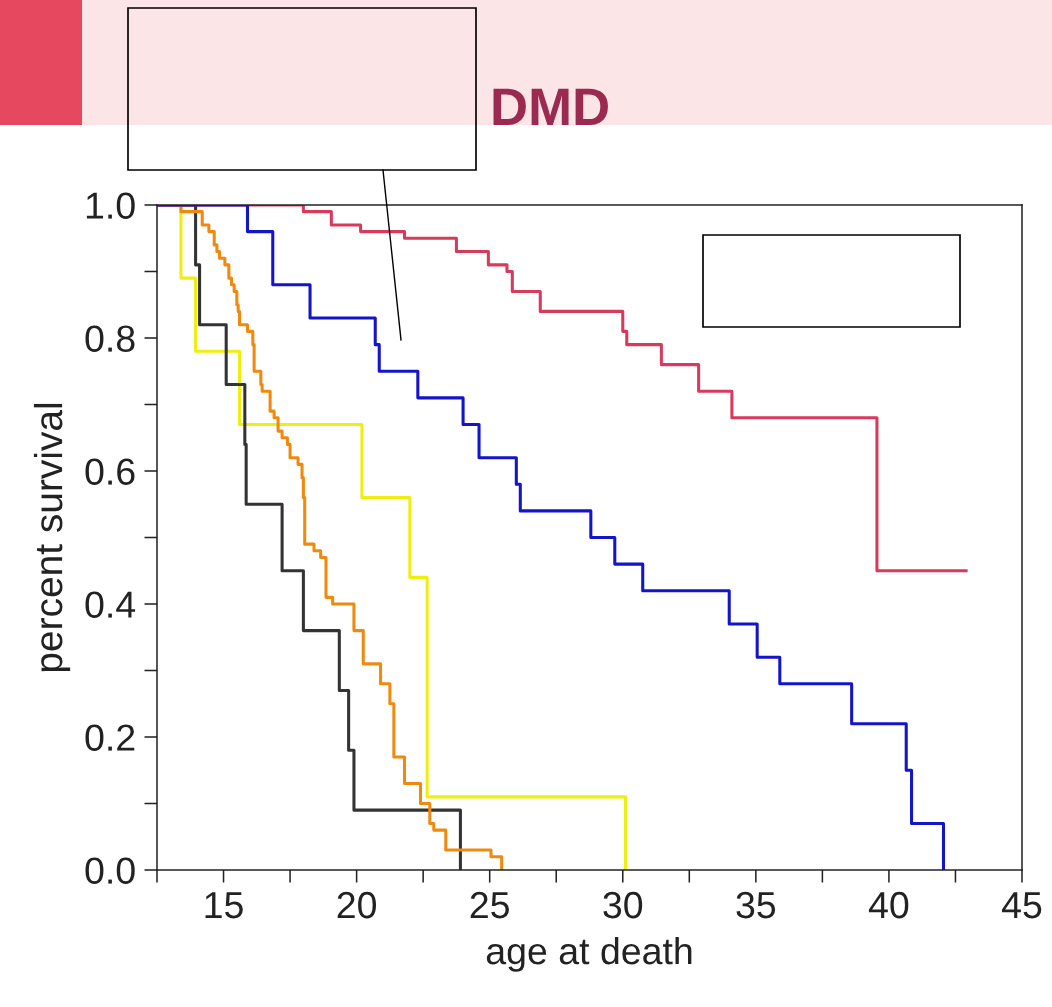  Describe the element at coordinates (110, 604) in the screenshot. I see `y-tick-label: 0.4` at that location.